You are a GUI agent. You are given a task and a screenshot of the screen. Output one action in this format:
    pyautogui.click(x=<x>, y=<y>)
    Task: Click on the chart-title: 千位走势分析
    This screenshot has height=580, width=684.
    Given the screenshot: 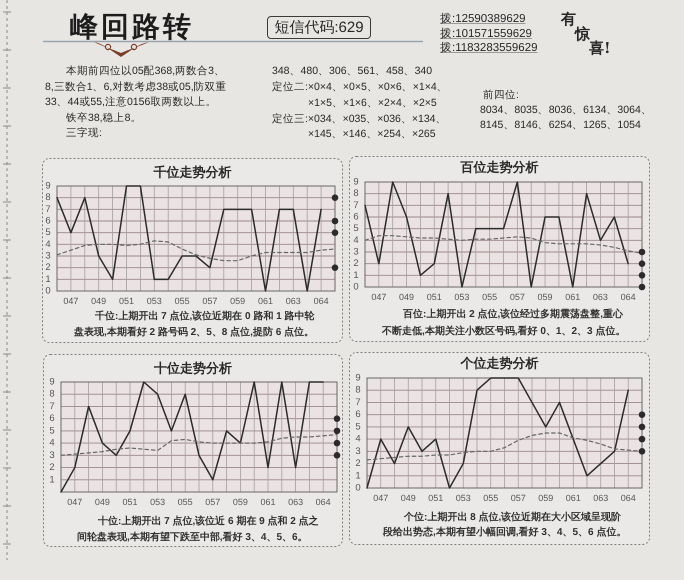 What is the action you would take?
    pyautogui.click(x=192, y=172)
    